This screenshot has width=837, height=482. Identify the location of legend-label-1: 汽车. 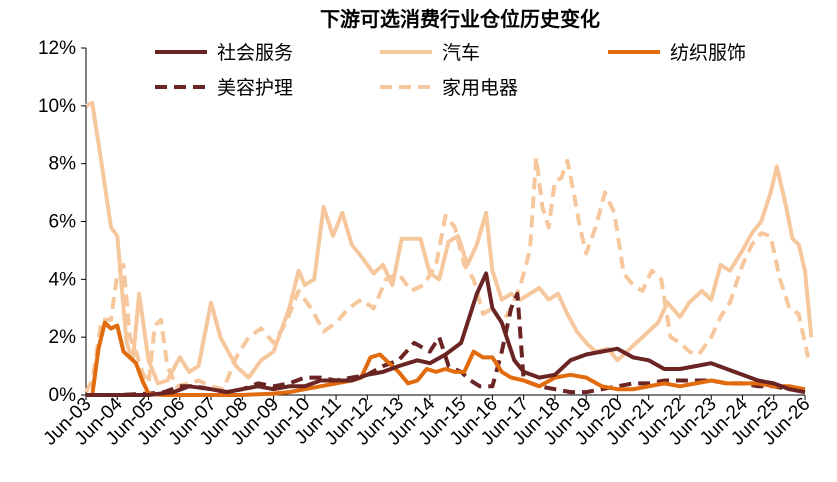
(461, 53).